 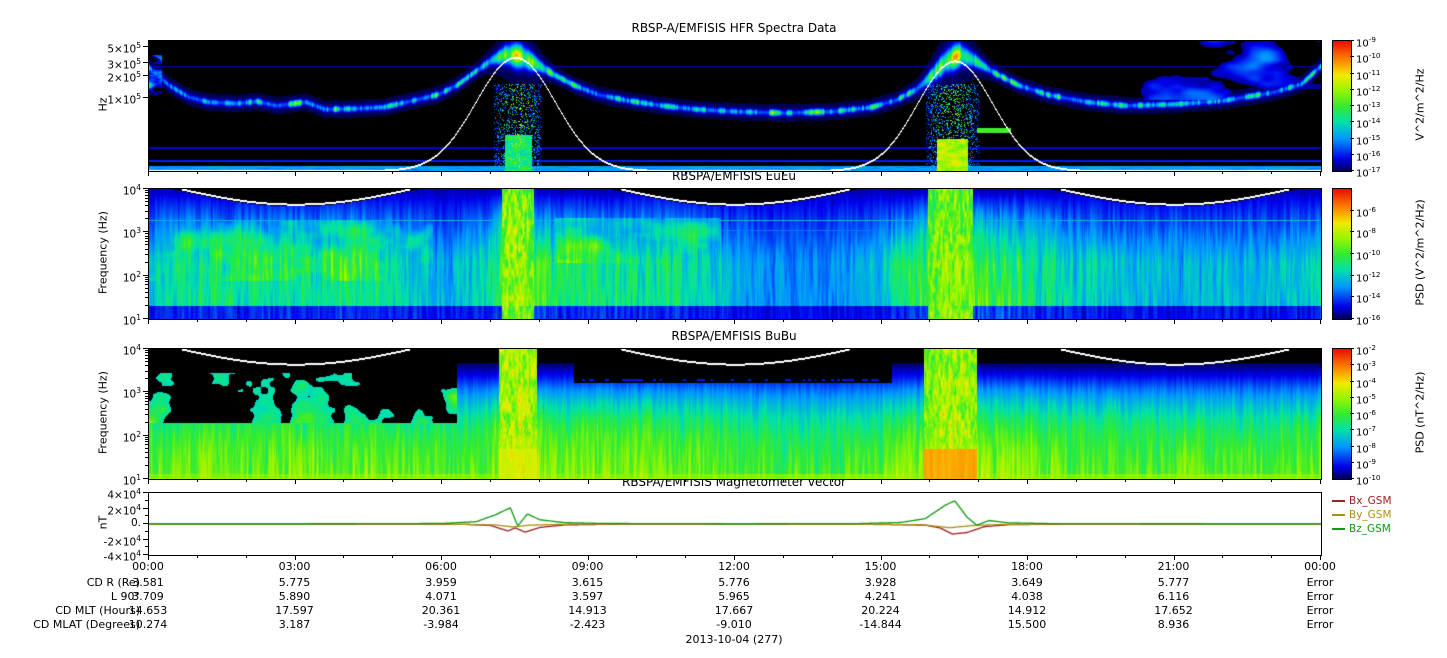 What do you see at coordinates (1173, 624) in the screenshot?
I see `orbit-row-value: 8.936` at bounding box center [1173, 624].